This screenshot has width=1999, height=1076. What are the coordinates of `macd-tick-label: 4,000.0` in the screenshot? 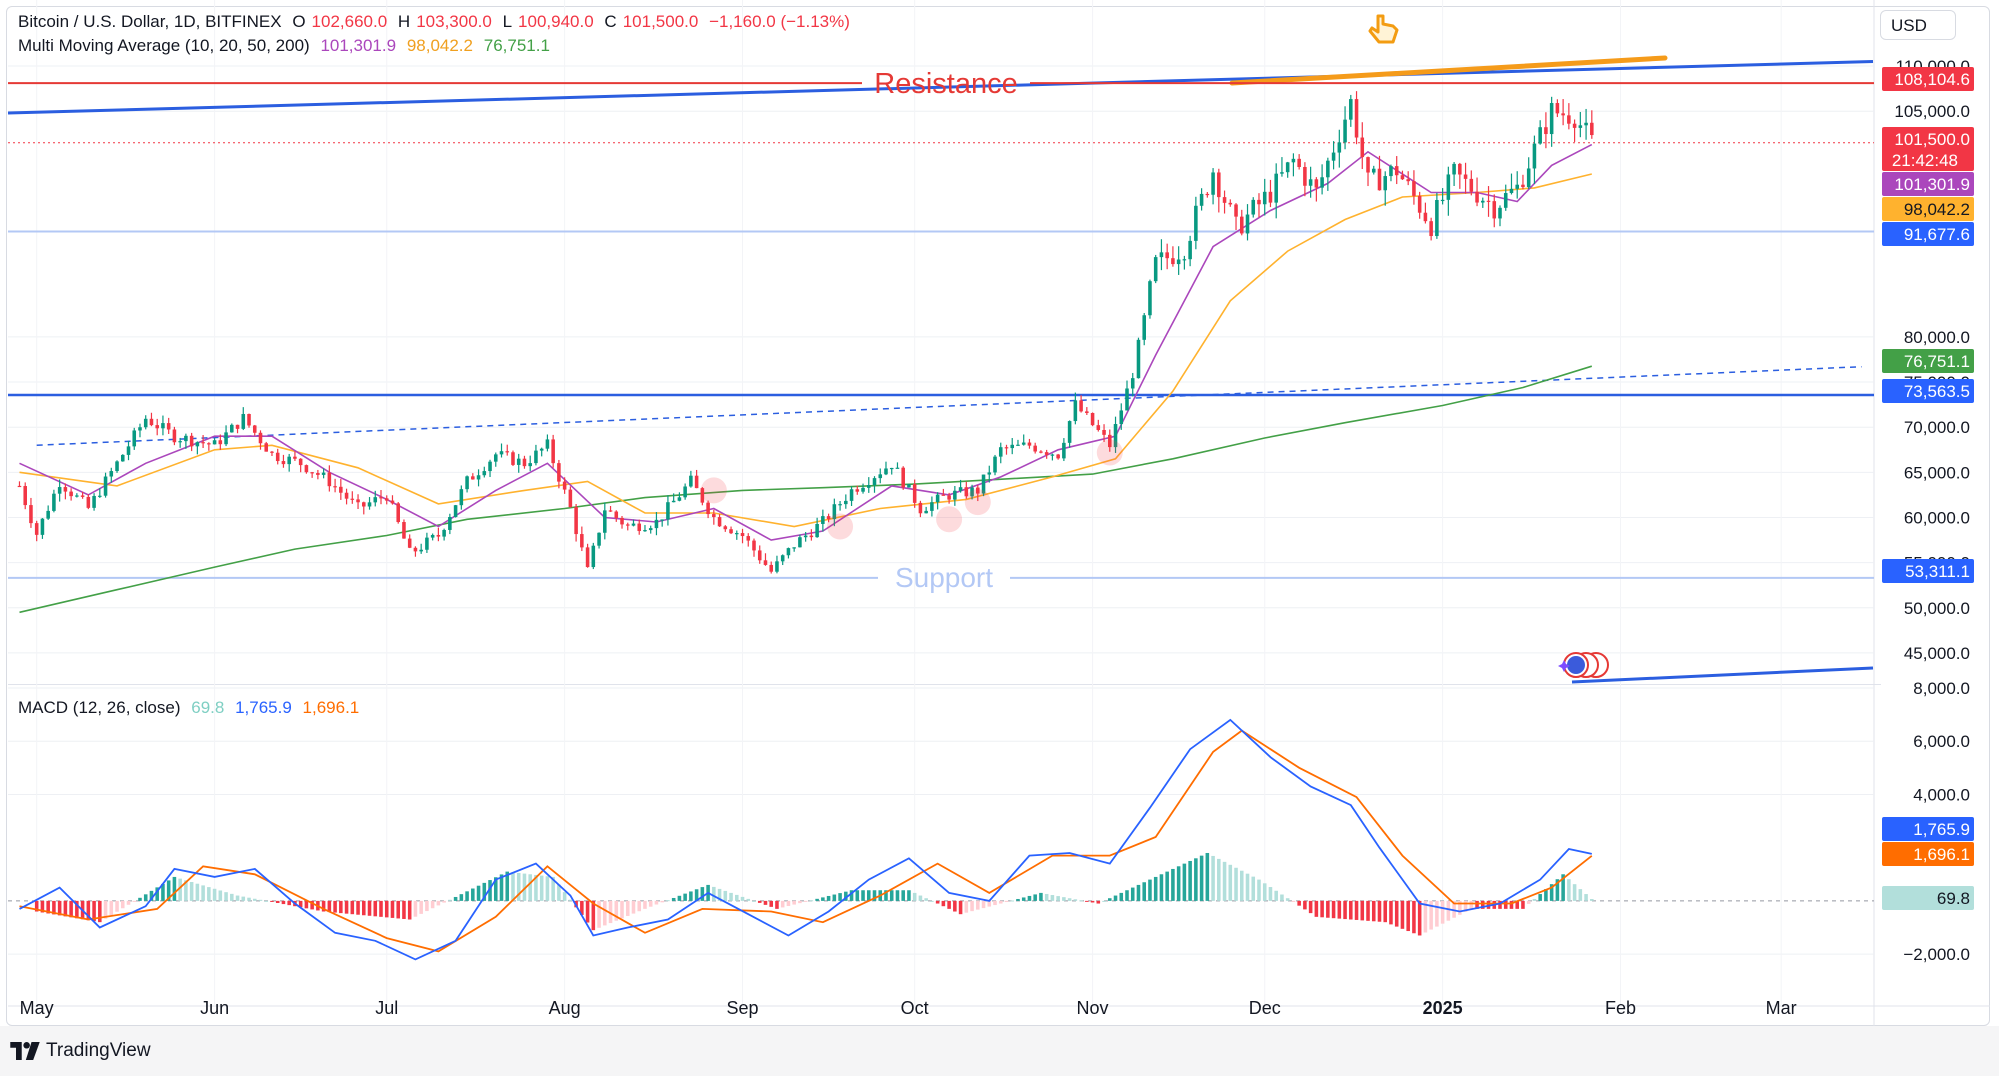 It's located at (1941, 794).